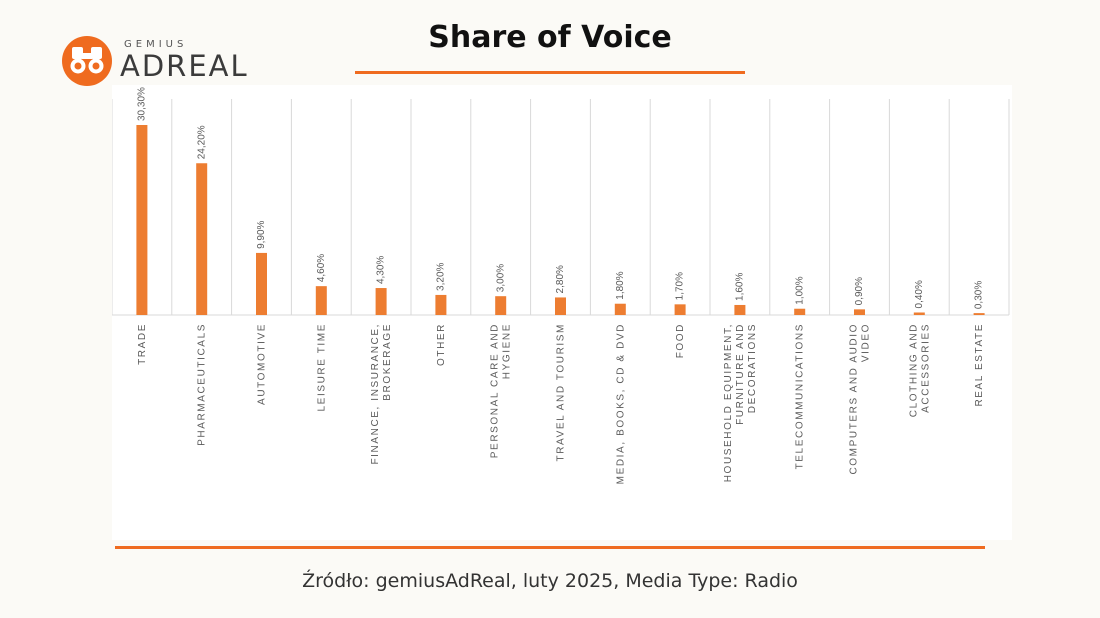  I want to click on category-label-line: MEDIA, BOOKS, CD & DVD, so click(620, 403).